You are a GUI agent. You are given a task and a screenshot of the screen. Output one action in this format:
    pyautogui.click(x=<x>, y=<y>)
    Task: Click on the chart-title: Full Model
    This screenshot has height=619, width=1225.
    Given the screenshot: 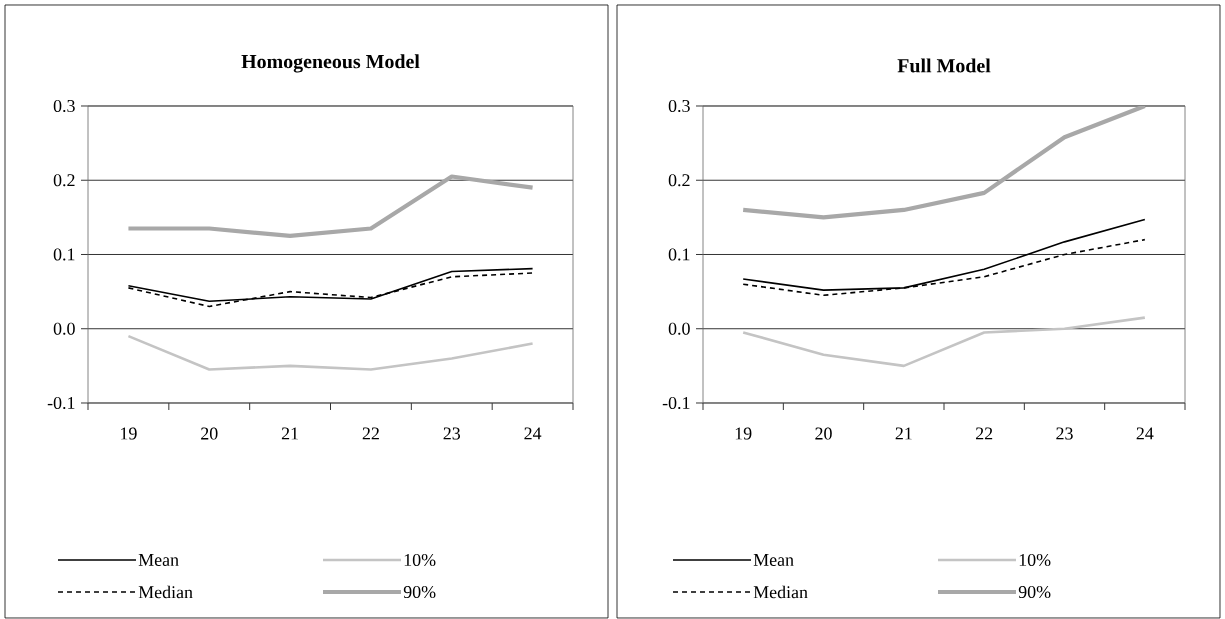 What is the action you would take?
    pyautogui.click(x=944, y=65)
    